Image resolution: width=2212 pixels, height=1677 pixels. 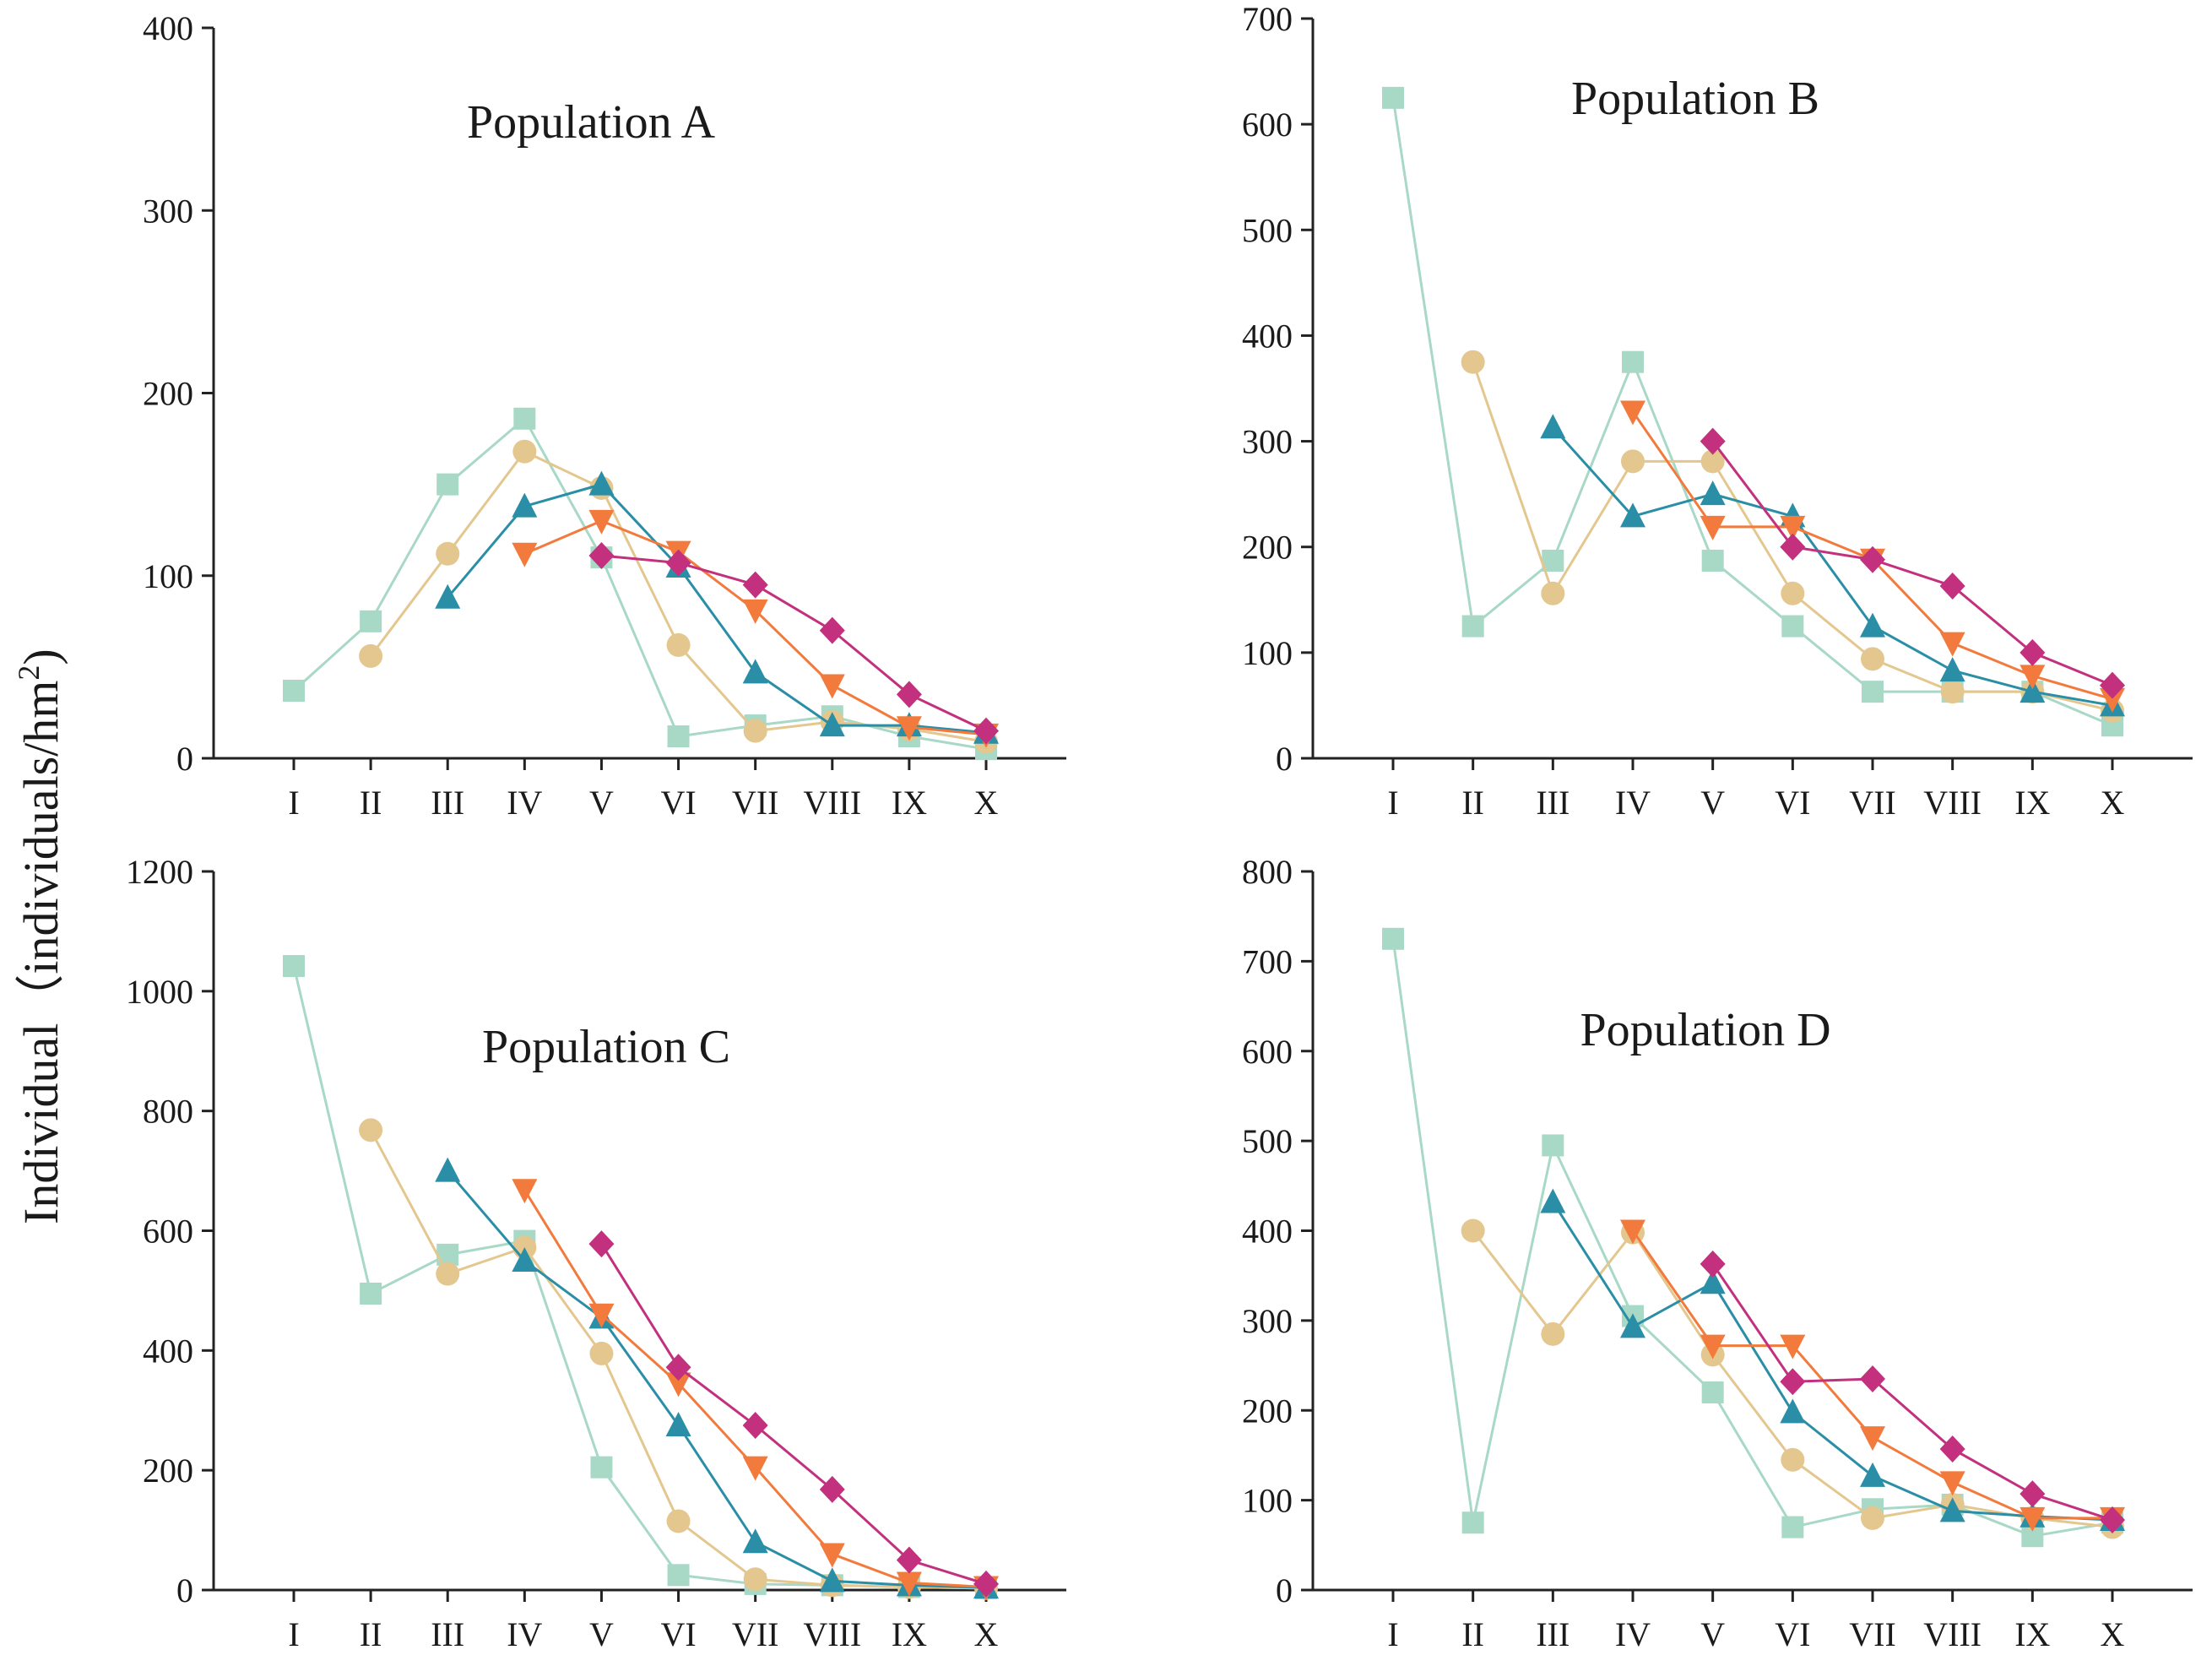 I want to click on y-axis-label-superscript: 2, so click(x=29, y=673).